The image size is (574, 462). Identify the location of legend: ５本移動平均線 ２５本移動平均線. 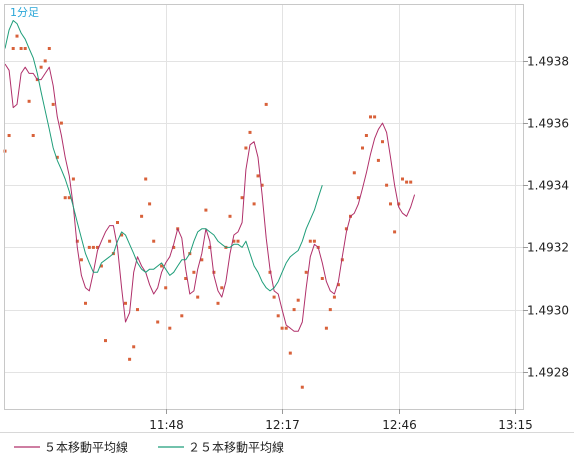
(149, 447).